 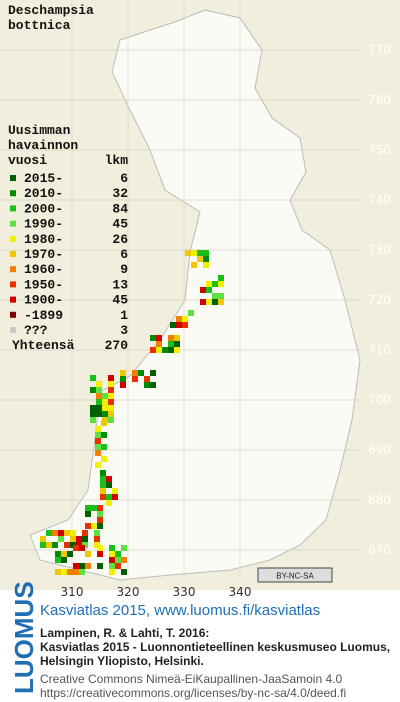 I want to click on grid-label: 320, so click(x=128, y=592).